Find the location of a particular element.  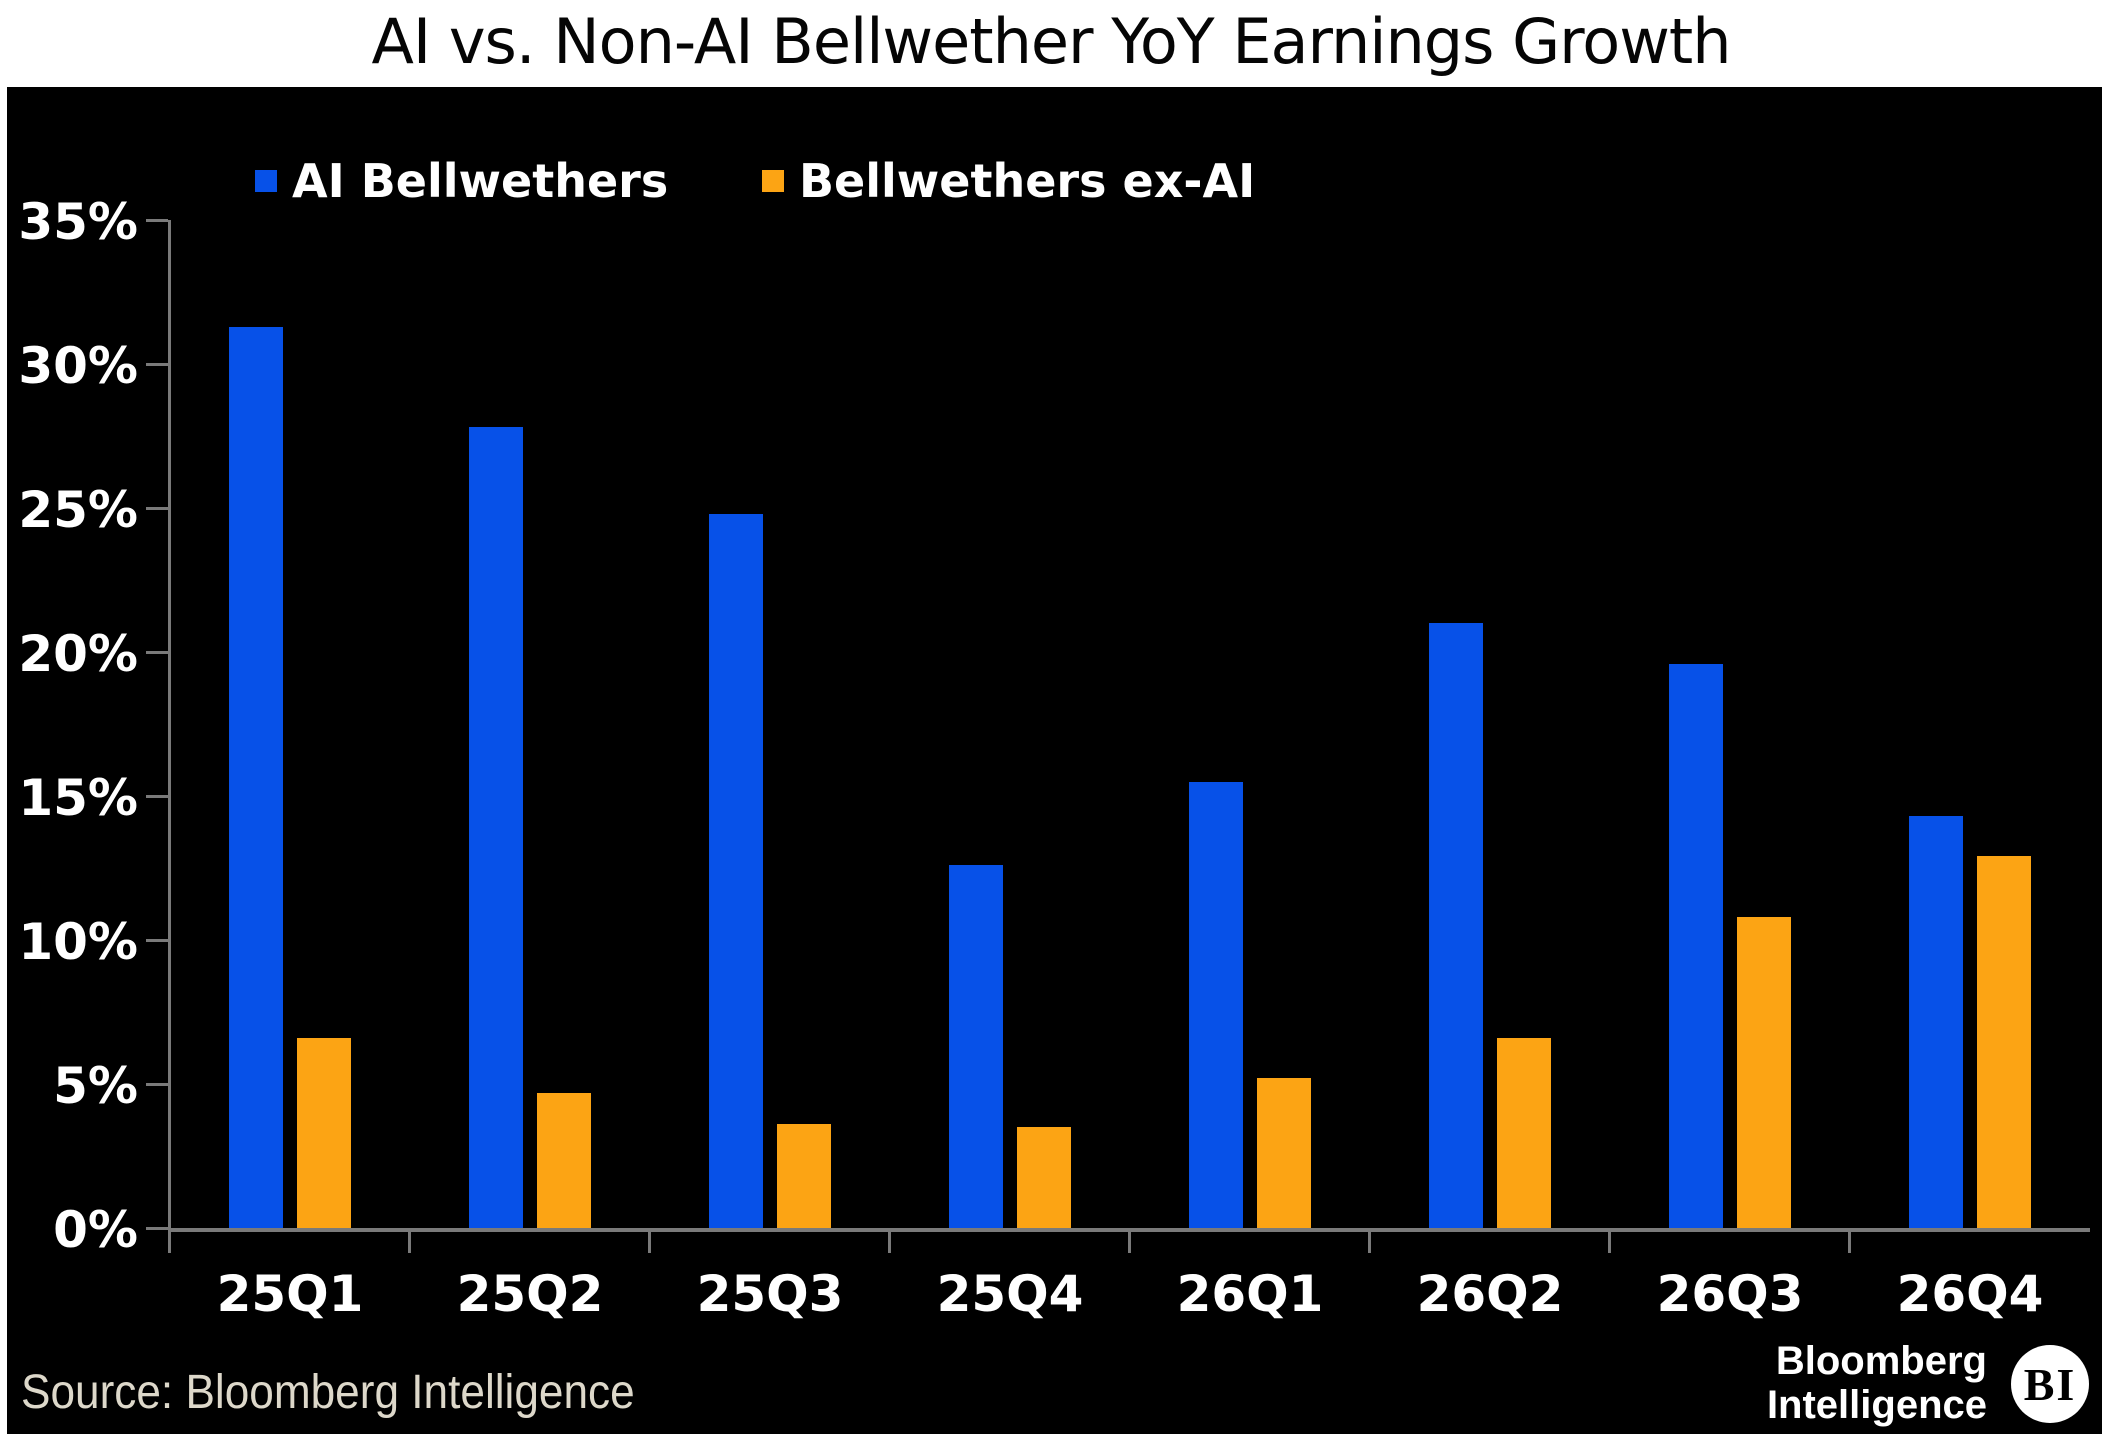

y-tick-label: 5% is located at coordinates (95, 1086).